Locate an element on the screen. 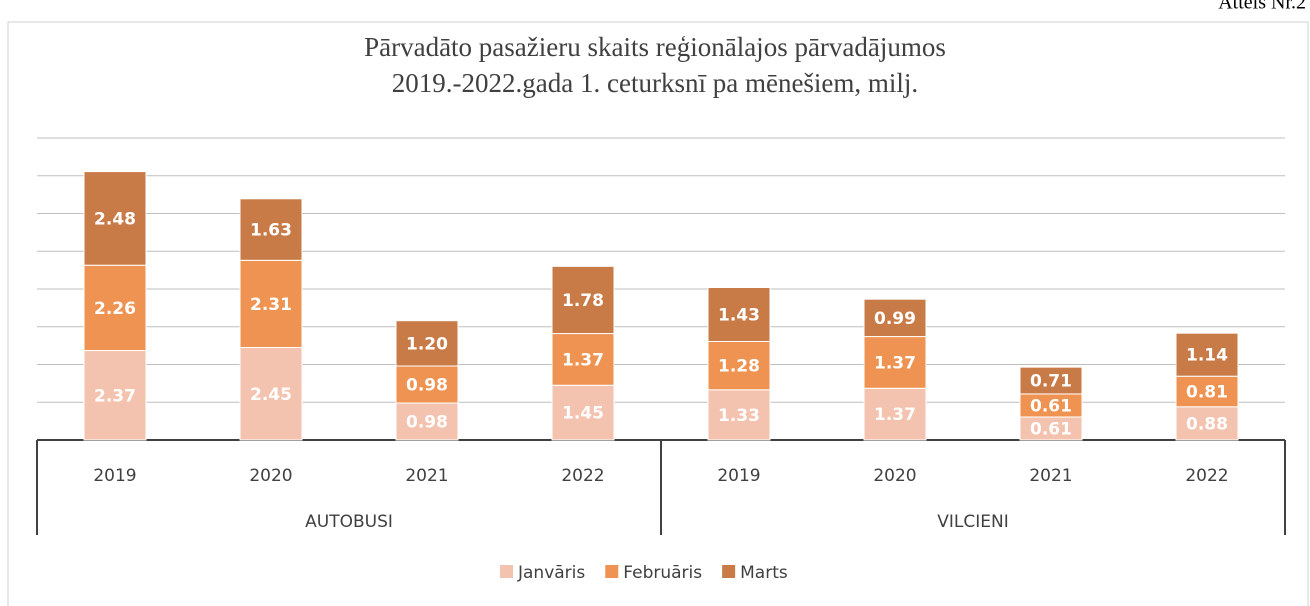 The image size is (1310, 606). data-label: 2.26 is located at coordinates (115, 309).